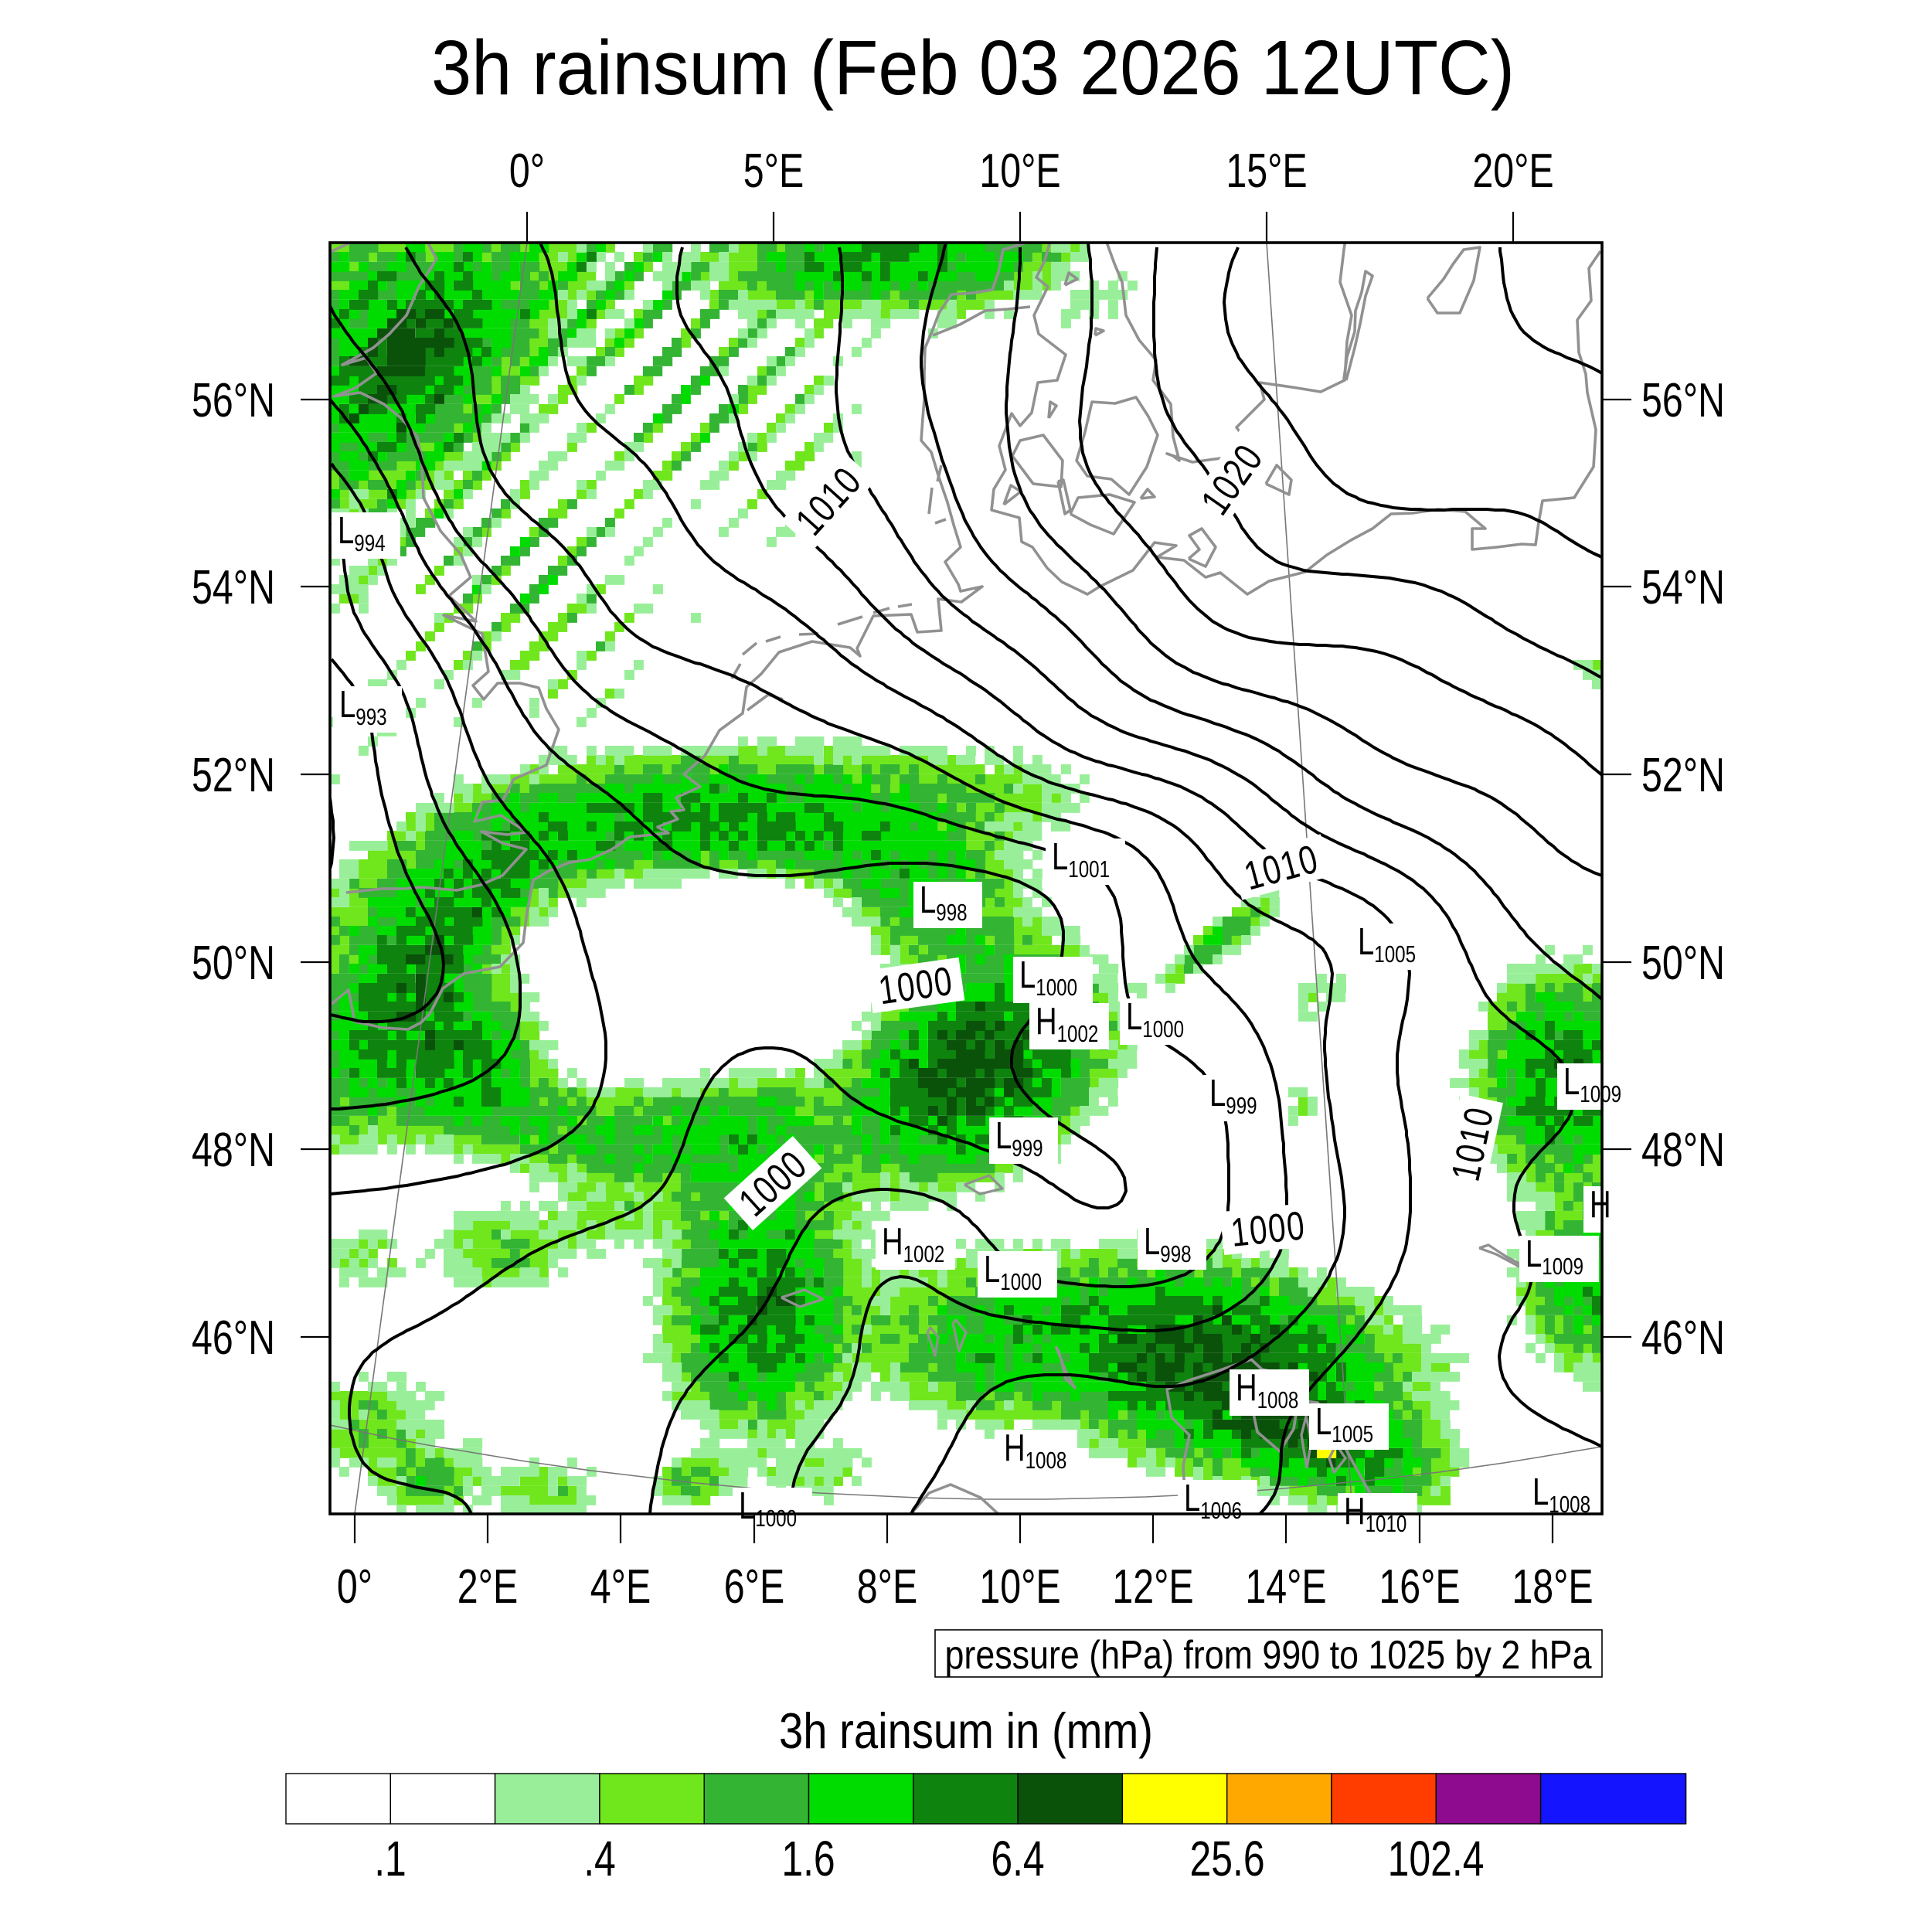 This screenshot has width=1932, height=1932. What do you see at coordinates (808, 1859) in the screenshot?
I see `svg-text: 1.6` at bounding box center [808, 1859].